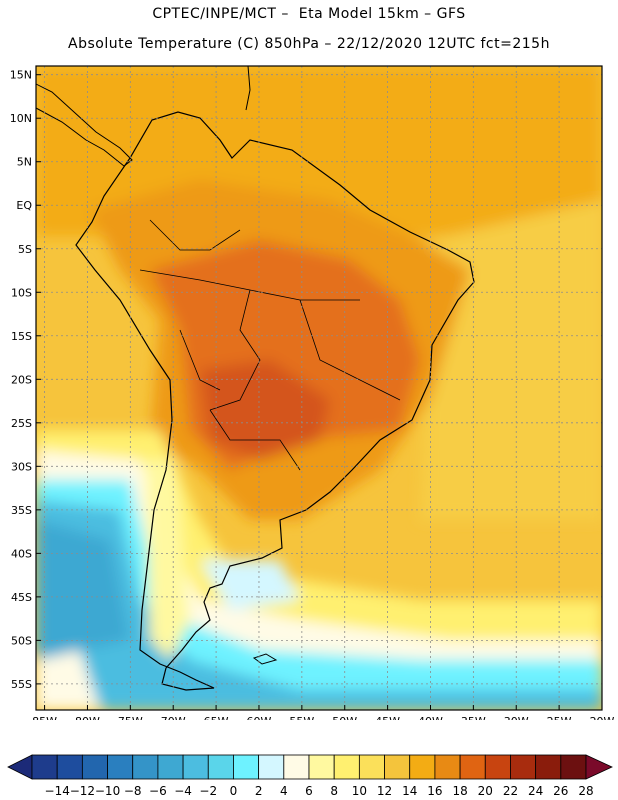 The image size is (618, 800). Describe the element at coordinates (384, 791) in the screenshot. I see `colorbar-label: 12` at that location.